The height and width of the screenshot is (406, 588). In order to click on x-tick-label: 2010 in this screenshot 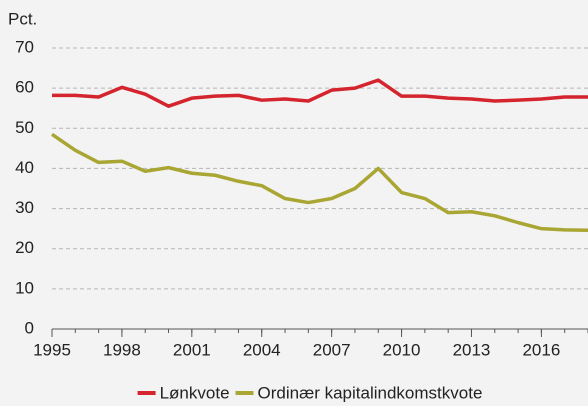, I will do `click(402, 349)`.